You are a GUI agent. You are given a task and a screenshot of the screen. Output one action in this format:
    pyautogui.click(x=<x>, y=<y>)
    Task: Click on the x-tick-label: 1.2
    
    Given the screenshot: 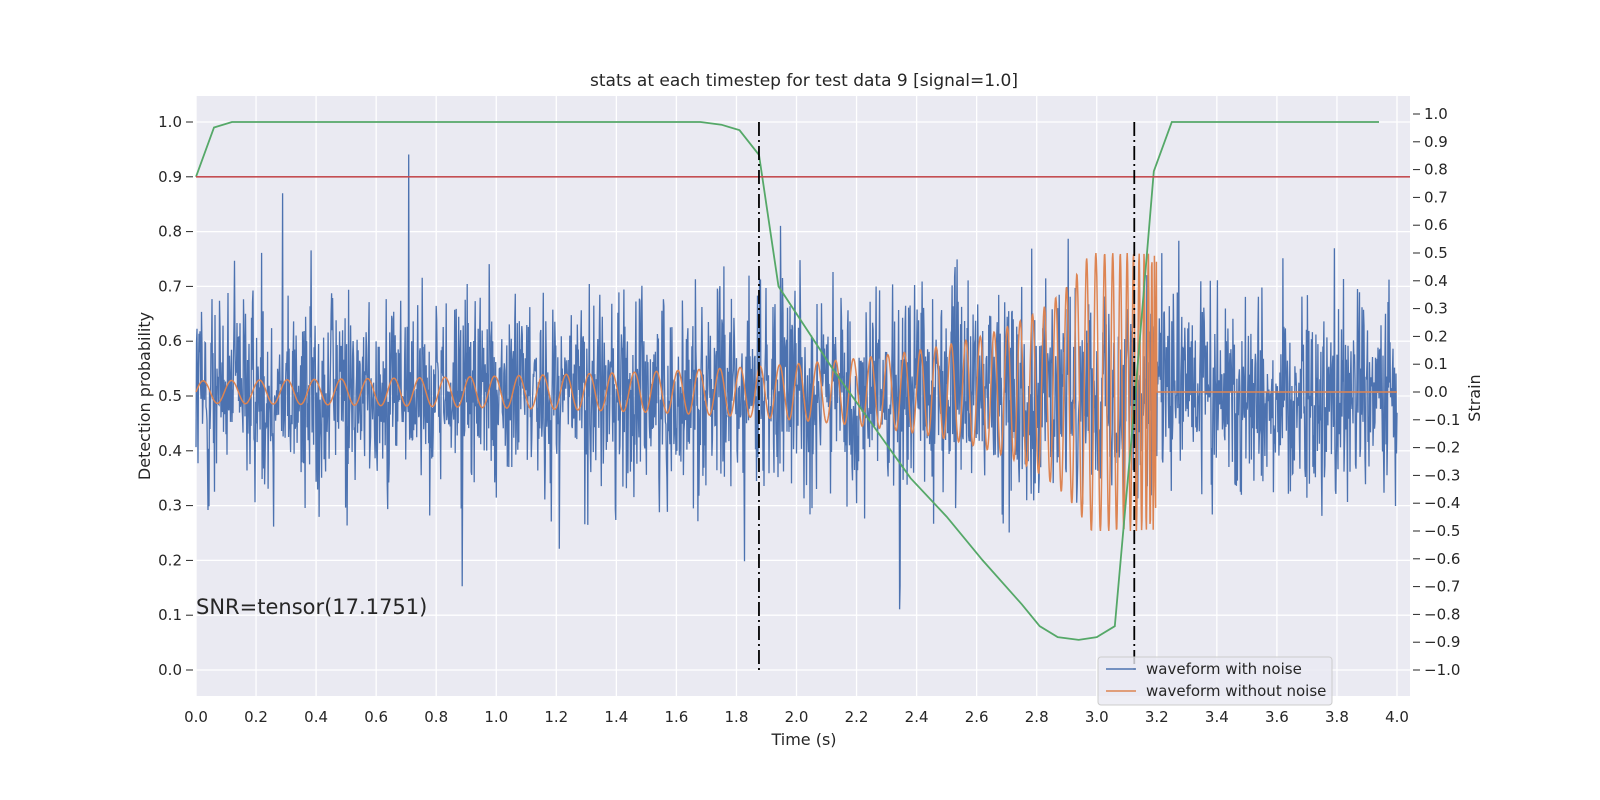 What is the action you would take?
    pyautogui.click(x=556, y=717)
    